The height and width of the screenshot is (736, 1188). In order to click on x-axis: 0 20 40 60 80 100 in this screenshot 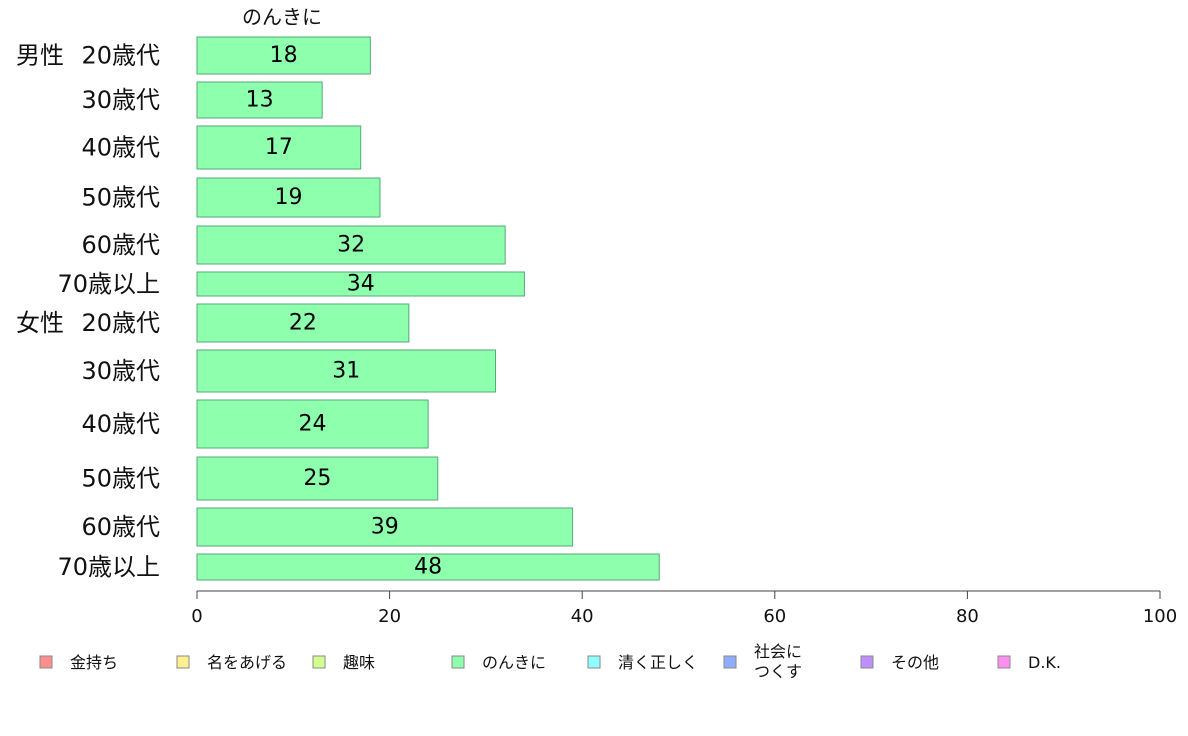, I will do `click(684, 608)`.